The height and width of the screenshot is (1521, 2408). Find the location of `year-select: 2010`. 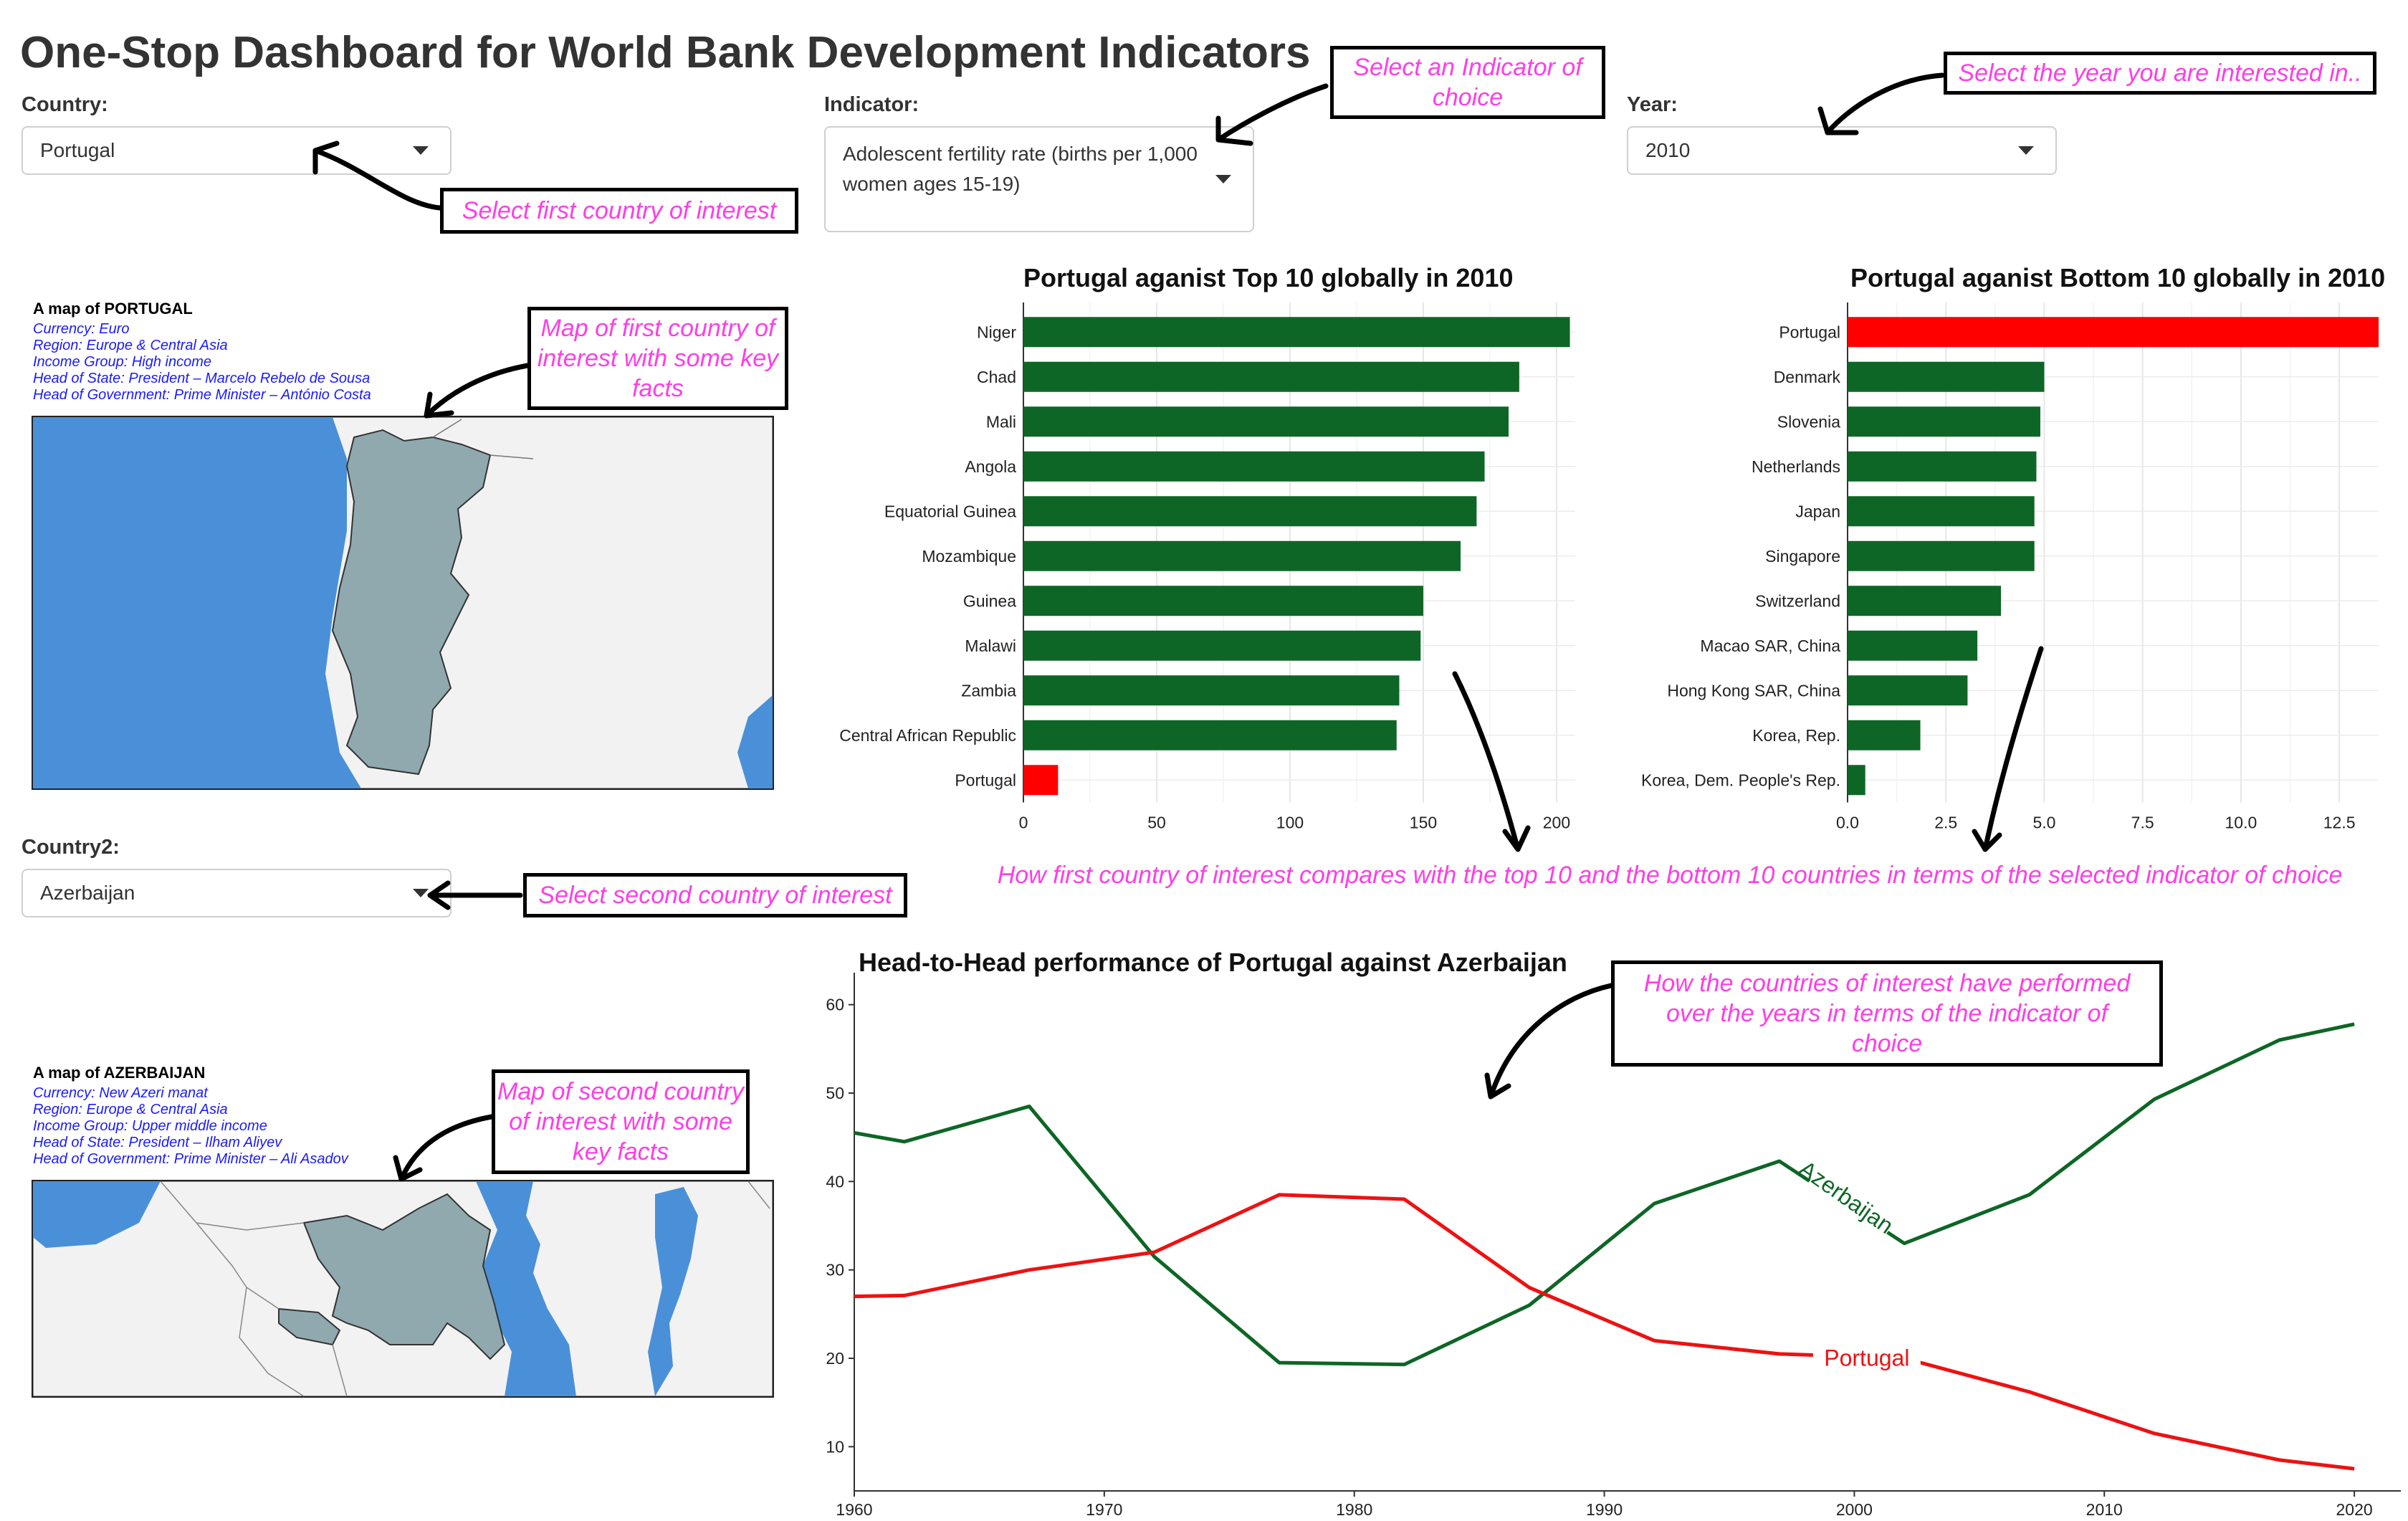

year-select: 2010 is located at coordinates (1842, 150).